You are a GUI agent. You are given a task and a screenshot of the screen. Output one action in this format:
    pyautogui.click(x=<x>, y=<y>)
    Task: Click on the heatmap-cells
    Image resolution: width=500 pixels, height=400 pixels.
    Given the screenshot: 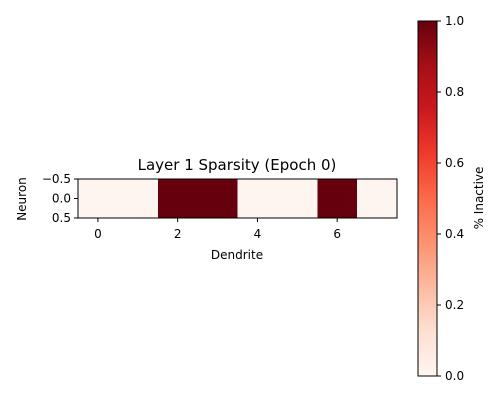 What is the action you would take?
    pyautogui.click(x=237, y=198)
    